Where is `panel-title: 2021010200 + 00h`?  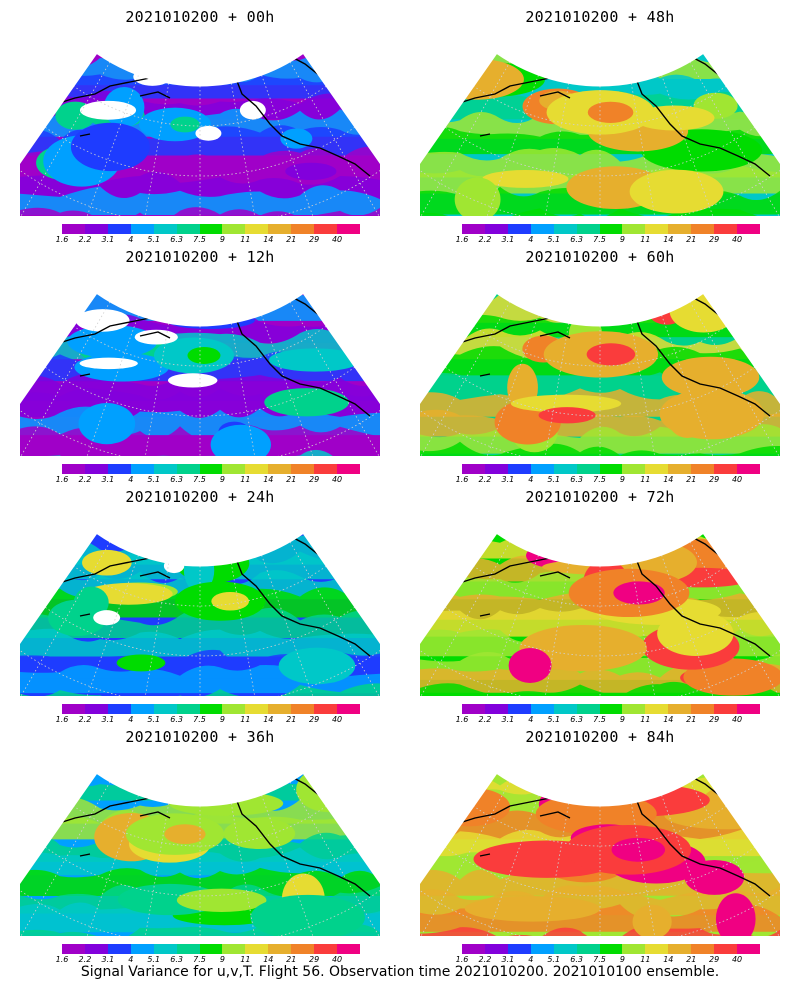 panel-title: 2021010200 + 00h is located at coordinates (200, 17).